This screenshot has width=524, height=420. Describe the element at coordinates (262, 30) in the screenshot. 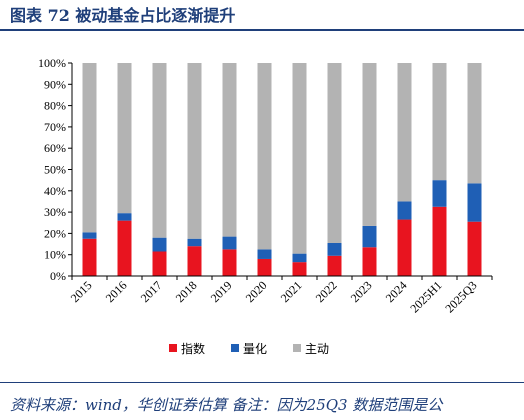

I see `title-rule` at that location.